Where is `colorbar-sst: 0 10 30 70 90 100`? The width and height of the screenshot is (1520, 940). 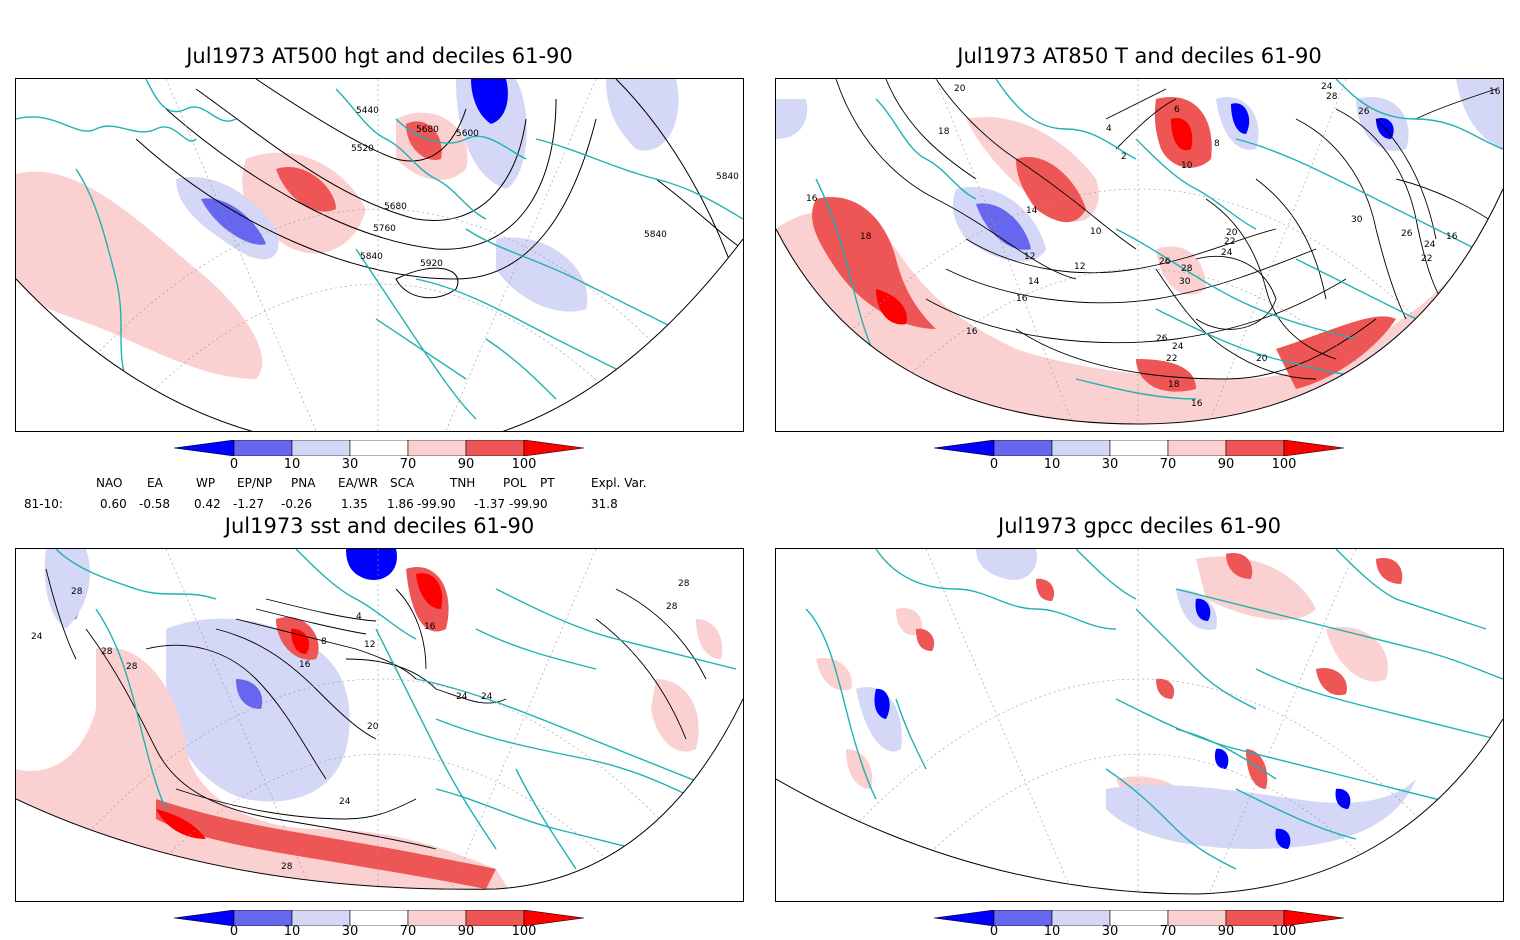 colorbar-sst: 0 10 30 70 90 100 is located at coordinates (383, 924).